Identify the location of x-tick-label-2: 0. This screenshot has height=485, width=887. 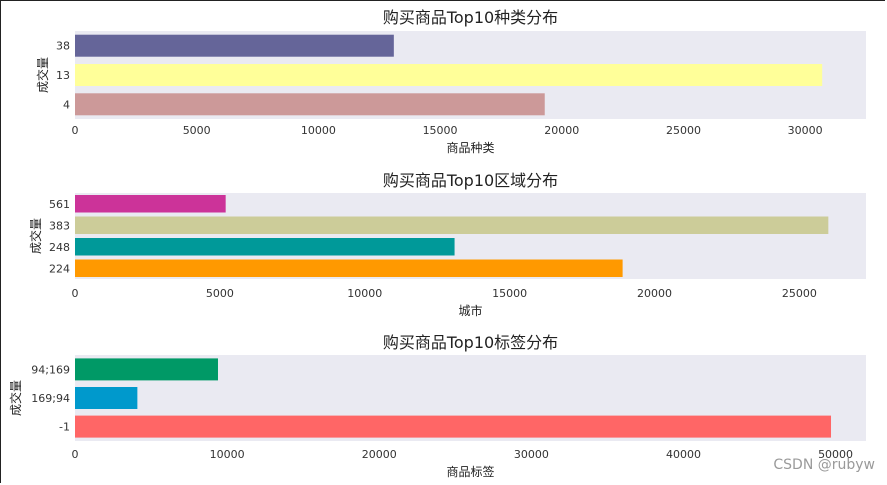
(75, 293).